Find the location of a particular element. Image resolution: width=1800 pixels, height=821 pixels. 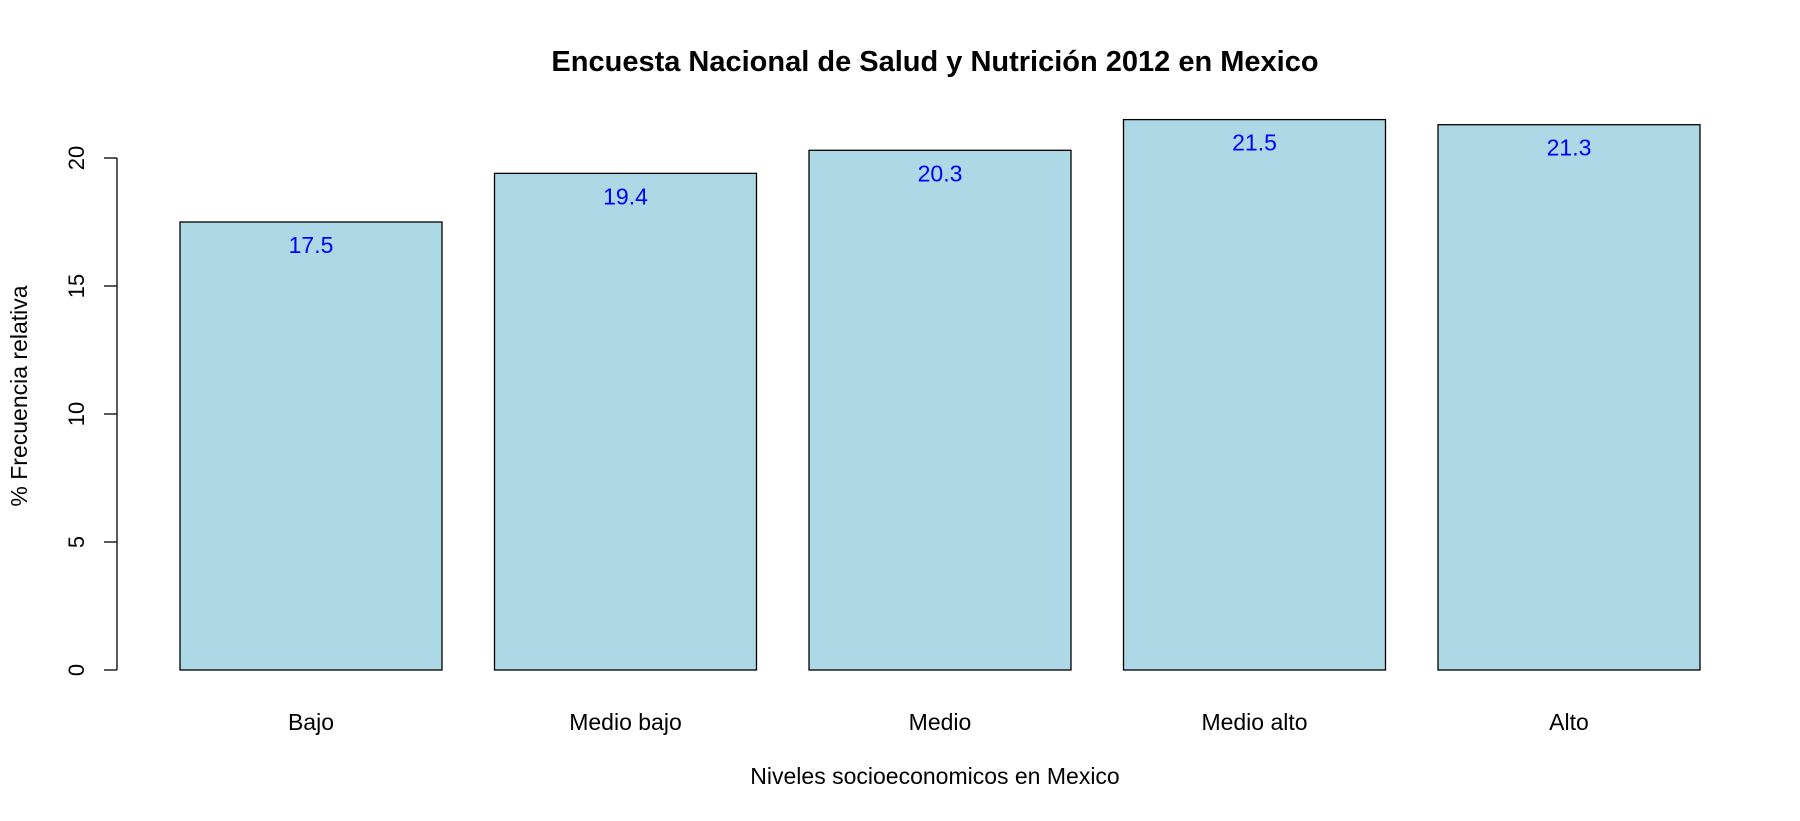

data-labels-group: 17.5 19.4 20.3 21.5 21.3 is located at coordinates (940, 194).